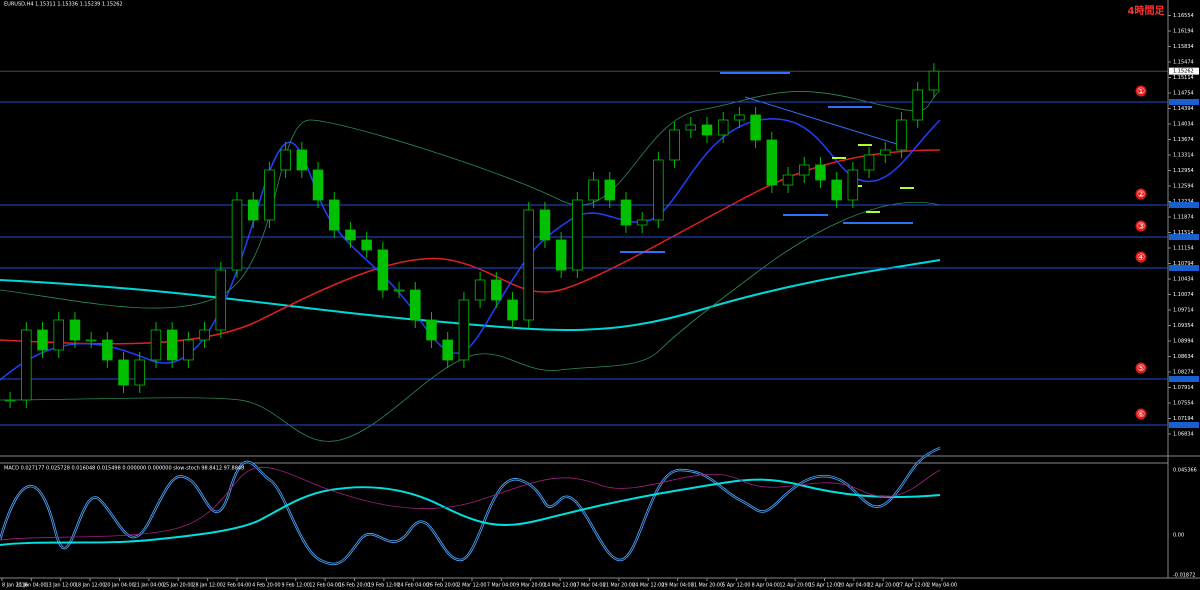 The height and width of the screenshot is (590, 1200). Describe the element at coordinates (1183, 295) in the screenshot. I see `price-tick-label: 1.10074` at that location.